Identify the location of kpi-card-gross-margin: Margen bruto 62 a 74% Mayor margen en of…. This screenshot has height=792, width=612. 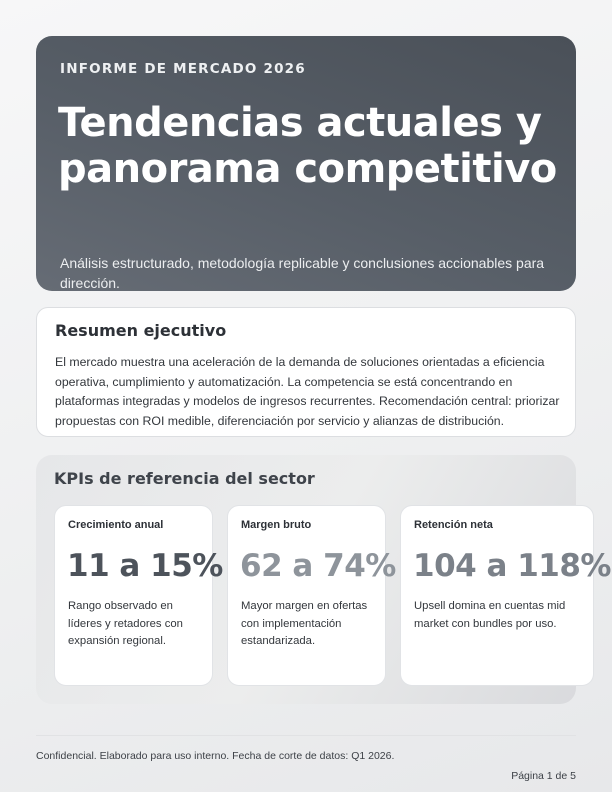
(311, 595).